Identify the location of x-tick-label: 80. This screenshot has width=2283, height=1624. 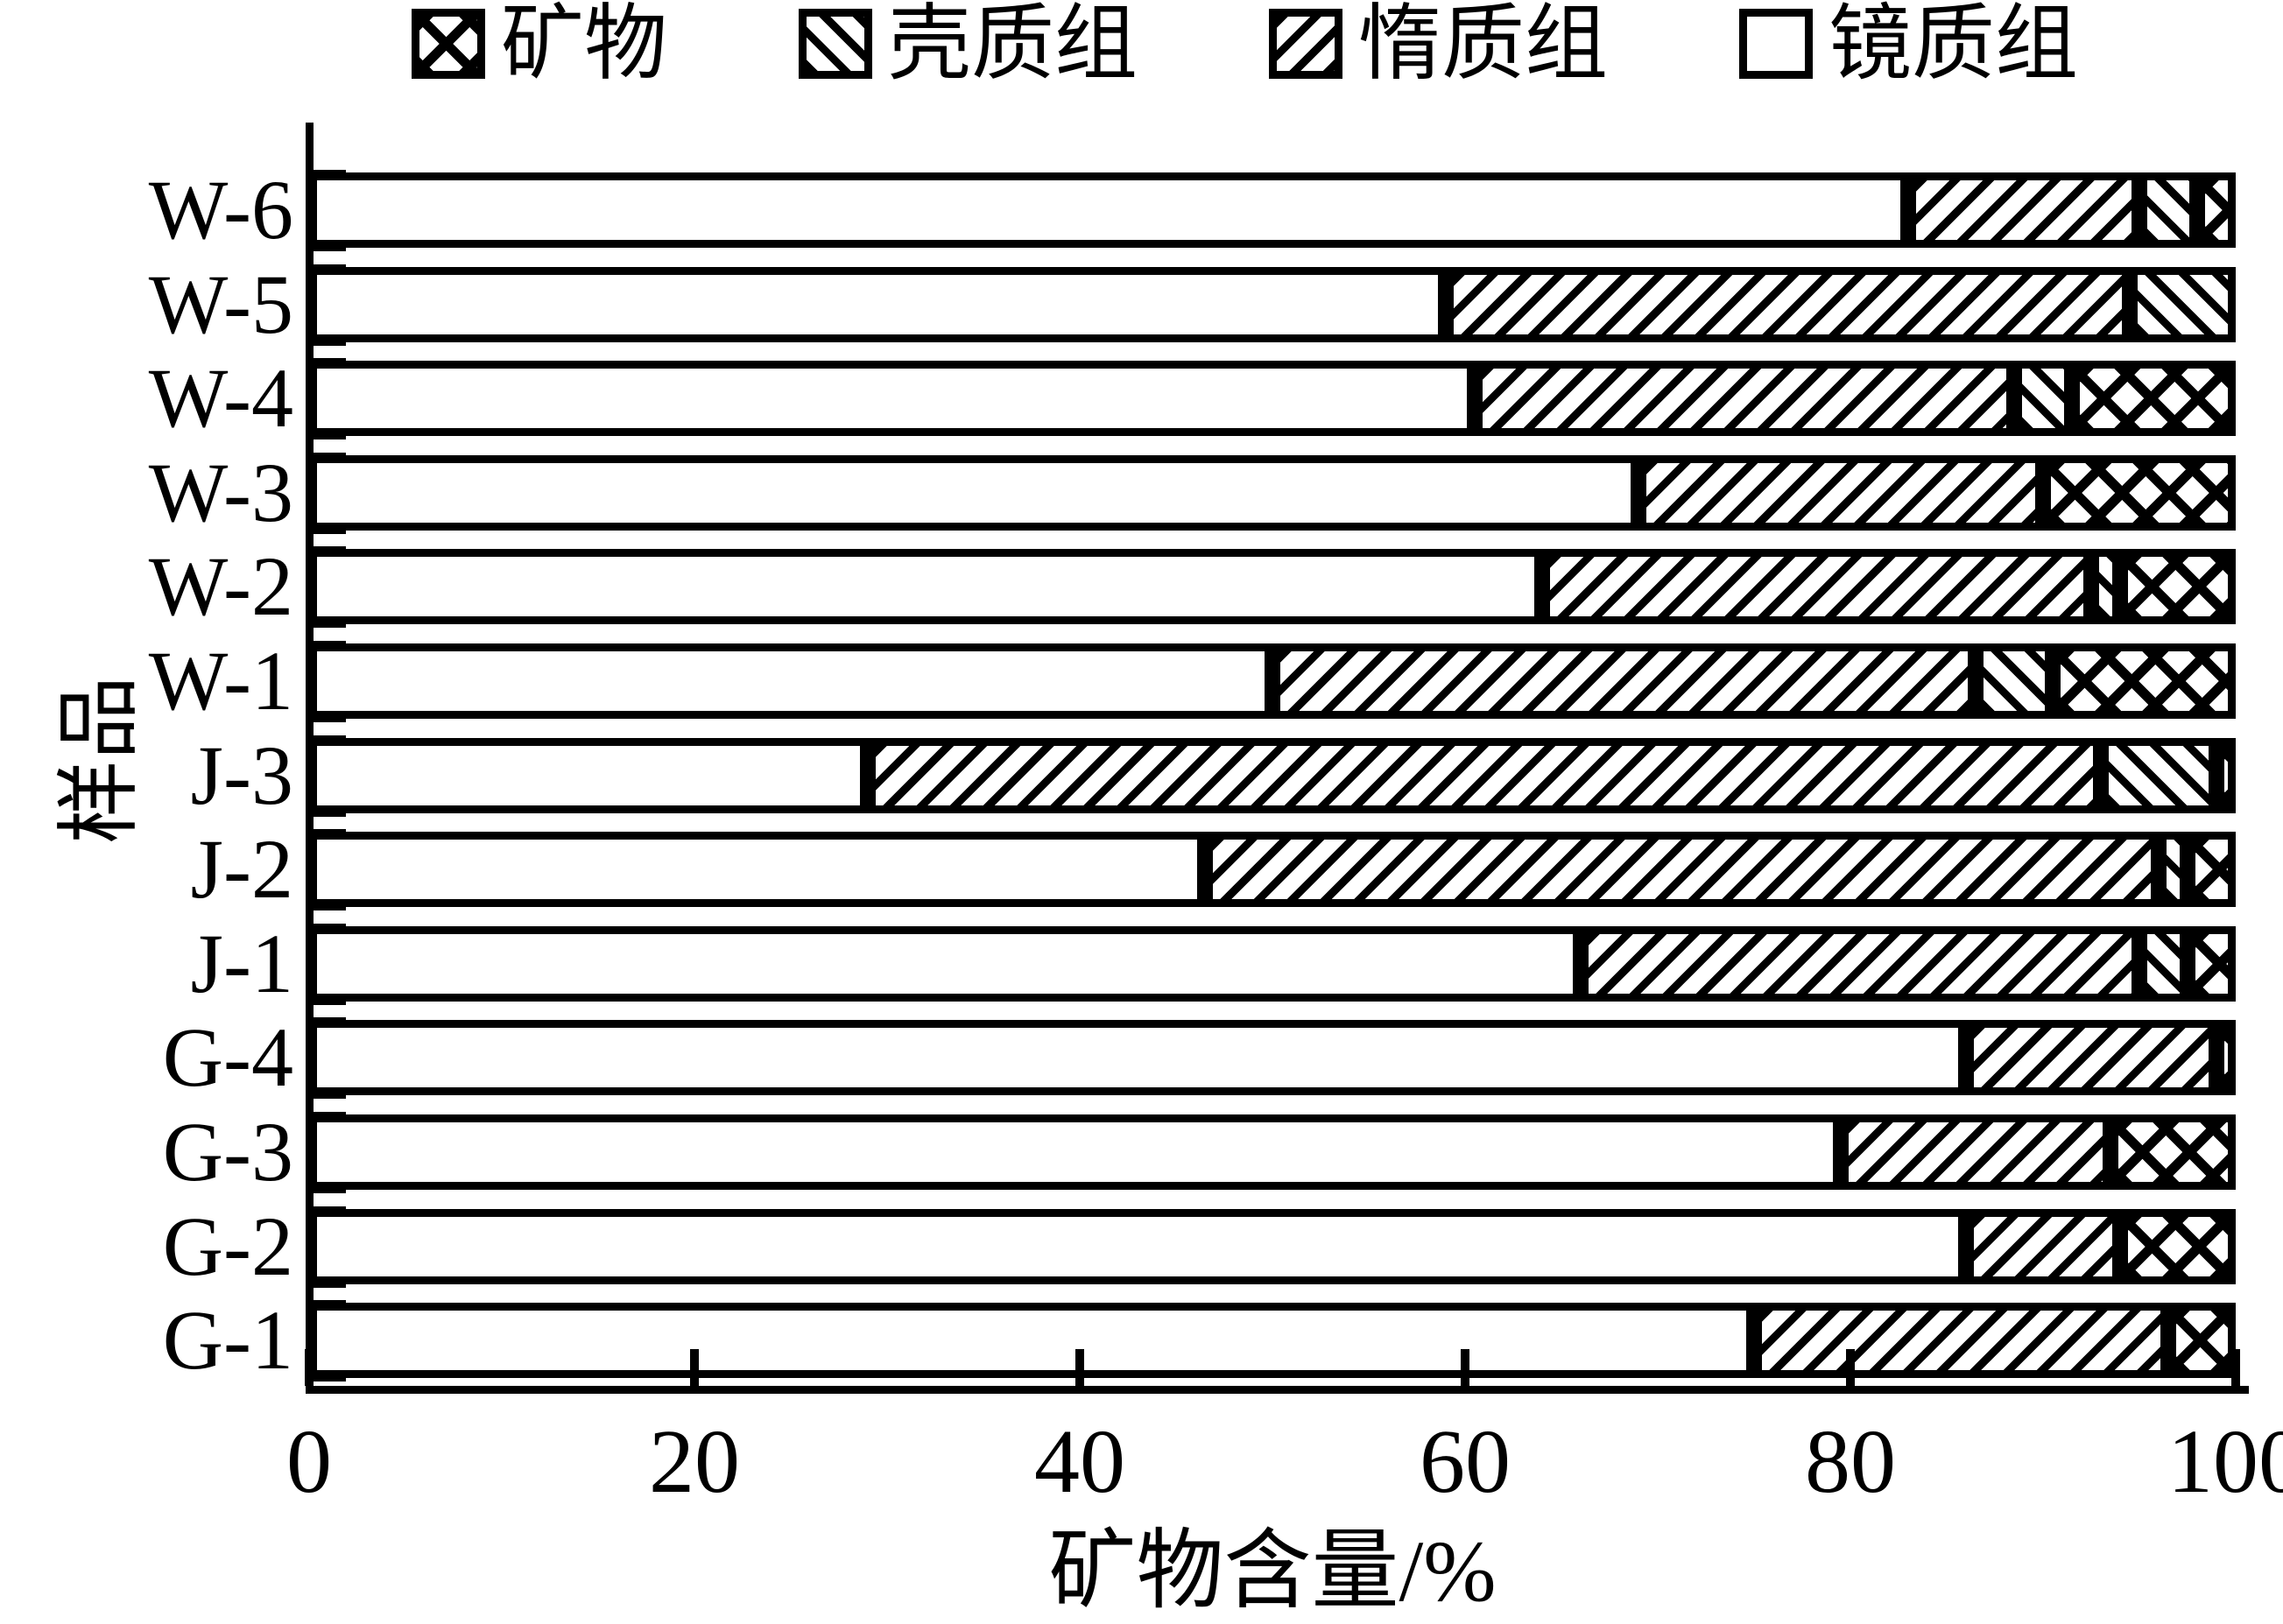
(1850, 1461).